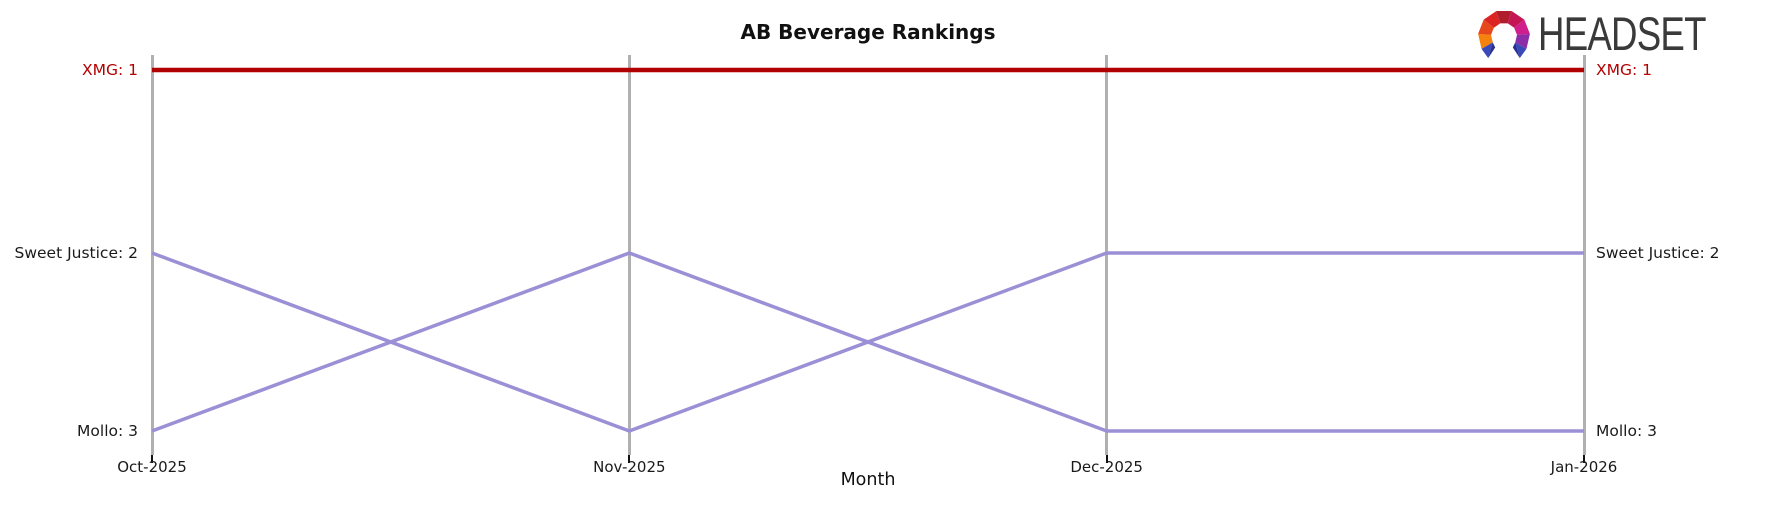  What do you see at coordinates (1624, 70) in the screenshot?
I see `right-rank-label: XMG: 1` at bounding box center [1624, 70].